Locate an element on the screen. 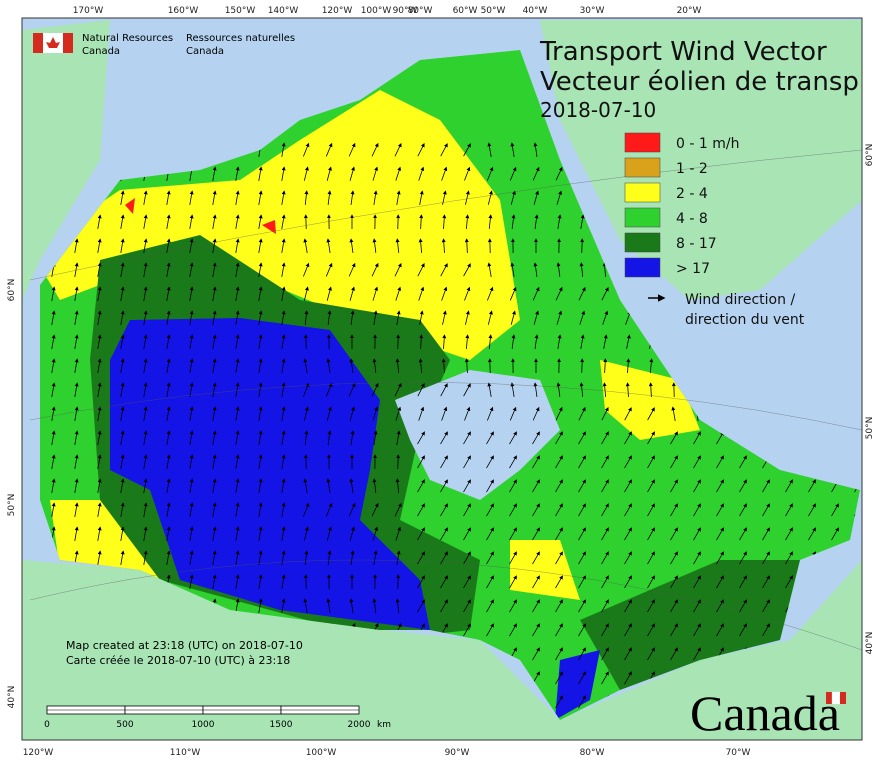 The image size is (880, 764). date: 2018-07-10 is located at coordinates (598, 110).